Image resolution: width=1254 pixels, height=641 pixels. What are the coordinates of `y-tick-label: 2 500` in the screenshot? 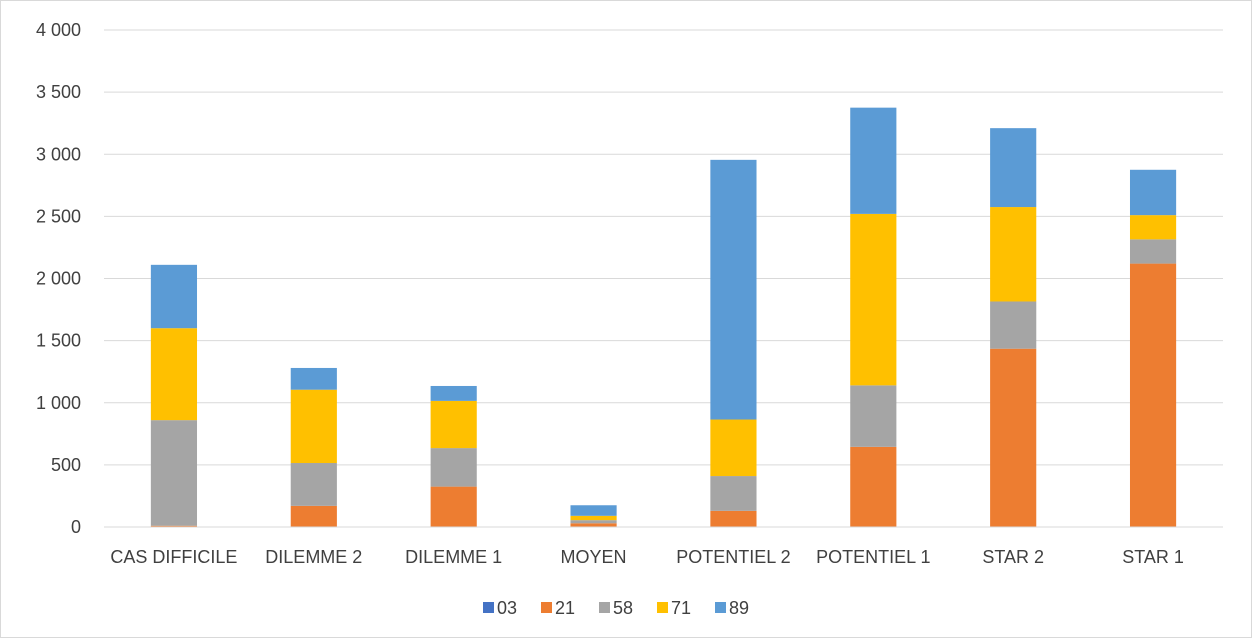 It's located at (58, 216).